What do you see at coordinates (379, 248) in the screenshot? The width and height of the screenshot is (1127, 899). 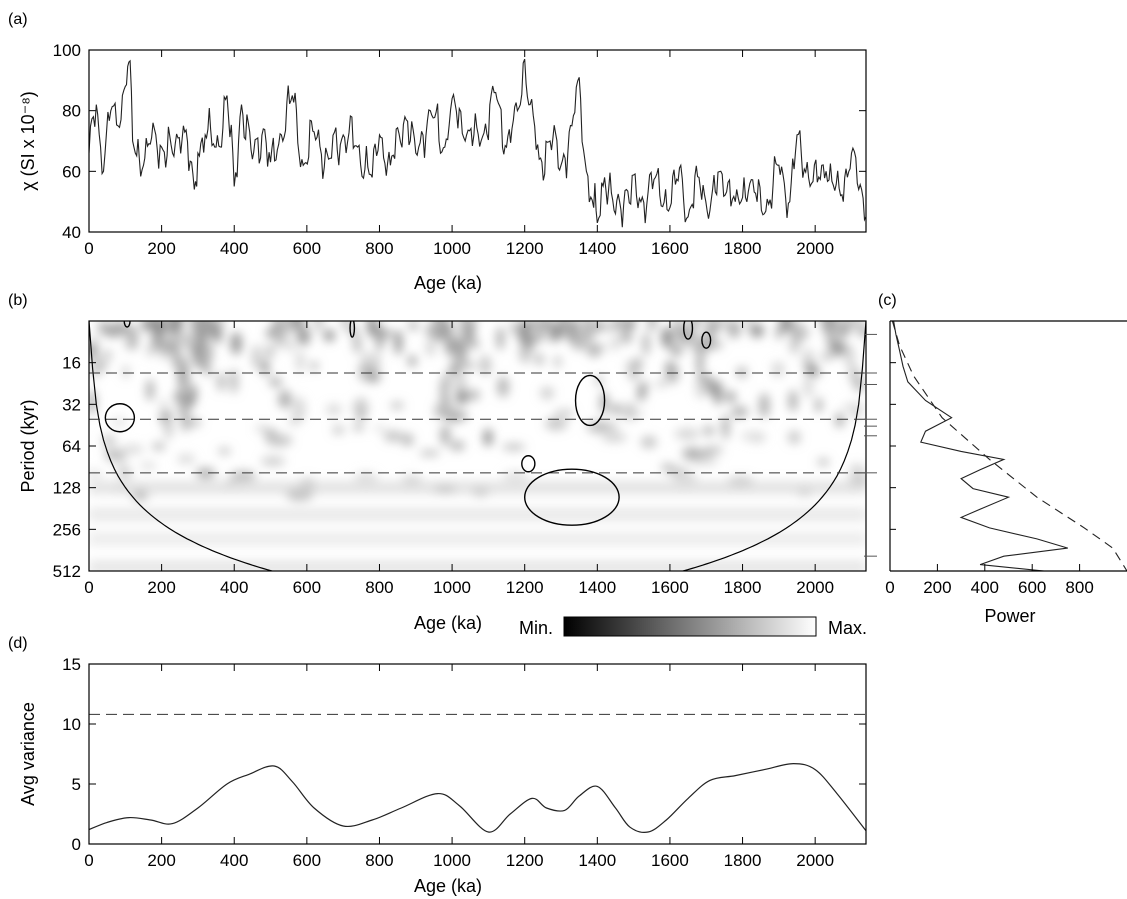 I see `panel-a-xtick-label: 800` at bounding box center [379, 248].